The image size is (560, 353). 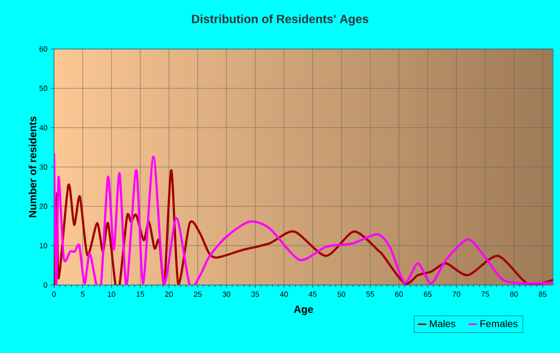 What do you see at coordinates (304, 311) in the screenshot?
I see `x-axis-title: Age` at bounding box center [304, 311].